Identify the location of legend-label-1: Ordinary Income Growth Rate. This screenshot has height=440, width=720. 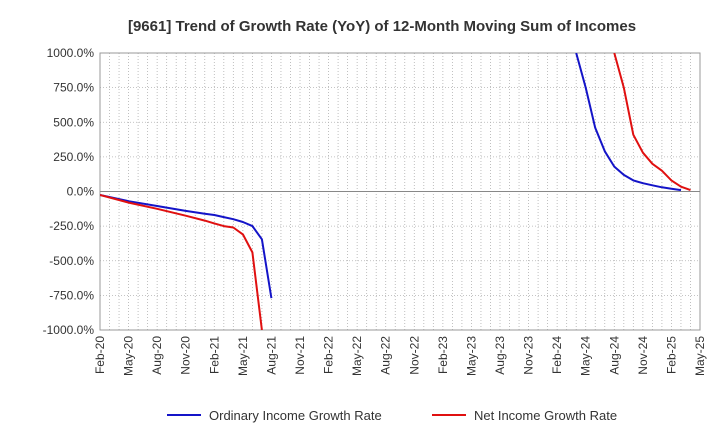
(295, 415).